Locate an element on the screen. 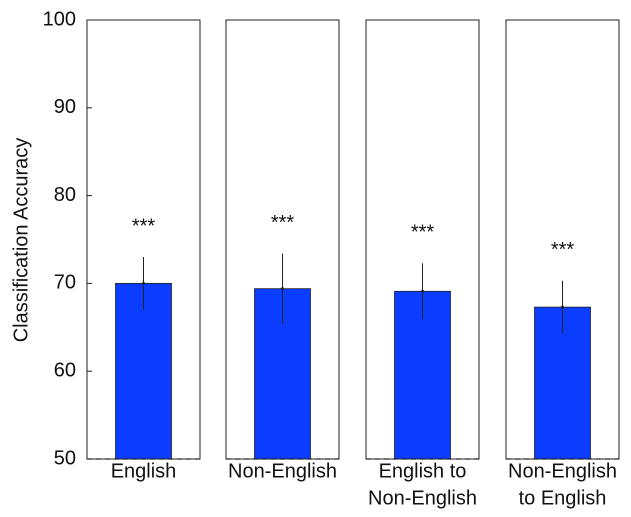 This screenshot has height=517, width=631. y-tick-label: 100 is located at coordinates (59, 19).